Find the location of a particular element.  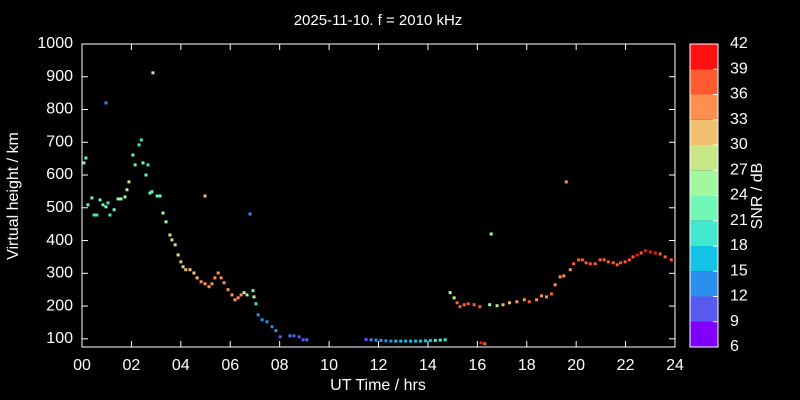

x-tick-label: 04 is located at coordinates (181, 365).